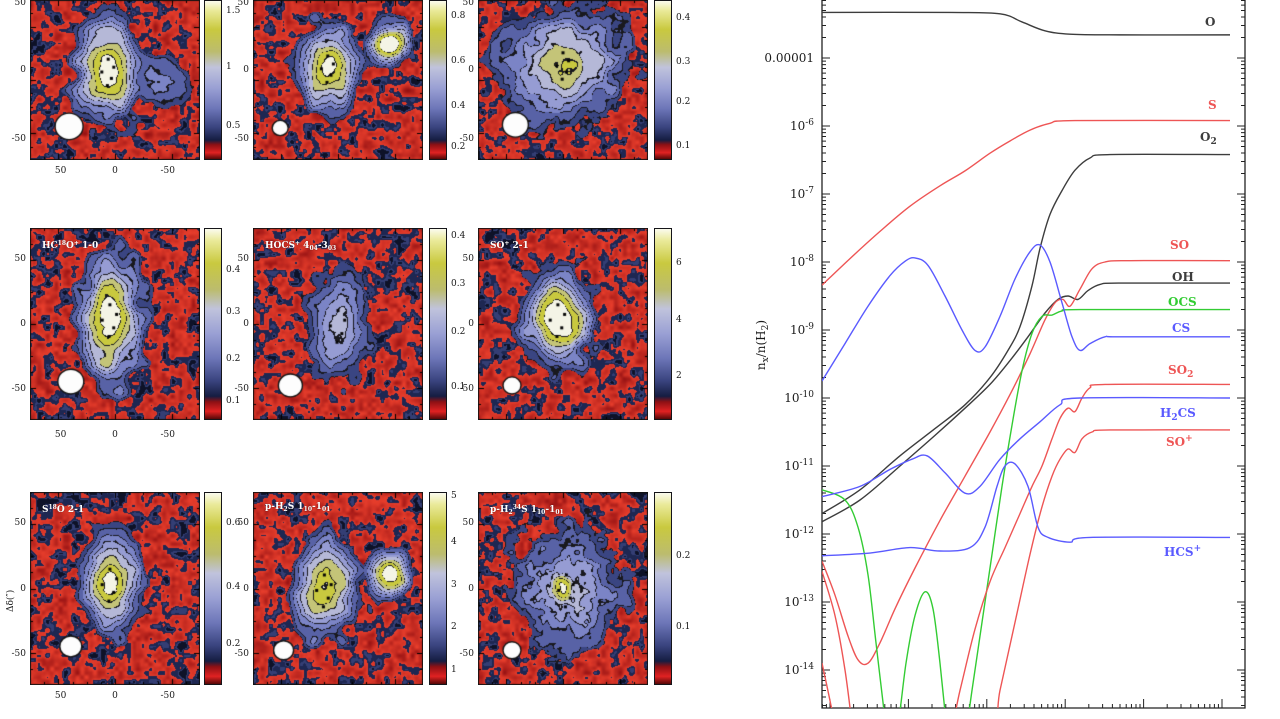  What do you see at coordinates (1182, 302) in the screenshot?
I see `species-label-OCS: OCS` at bounding box center [1182, 302].